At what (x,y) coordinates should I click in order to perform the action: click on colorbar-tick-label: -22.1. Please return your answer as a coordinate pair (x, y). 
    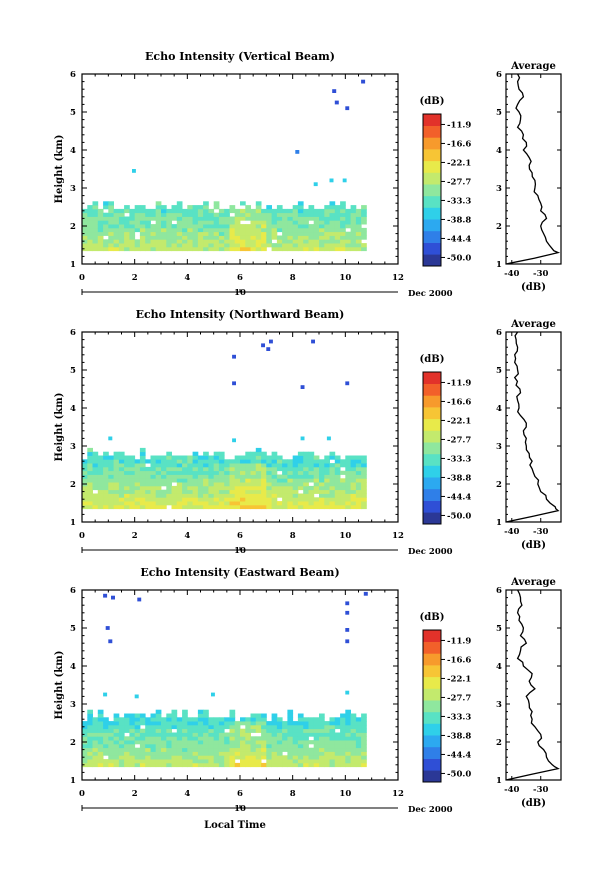
    Looking at the image, I should click on (459, 679).